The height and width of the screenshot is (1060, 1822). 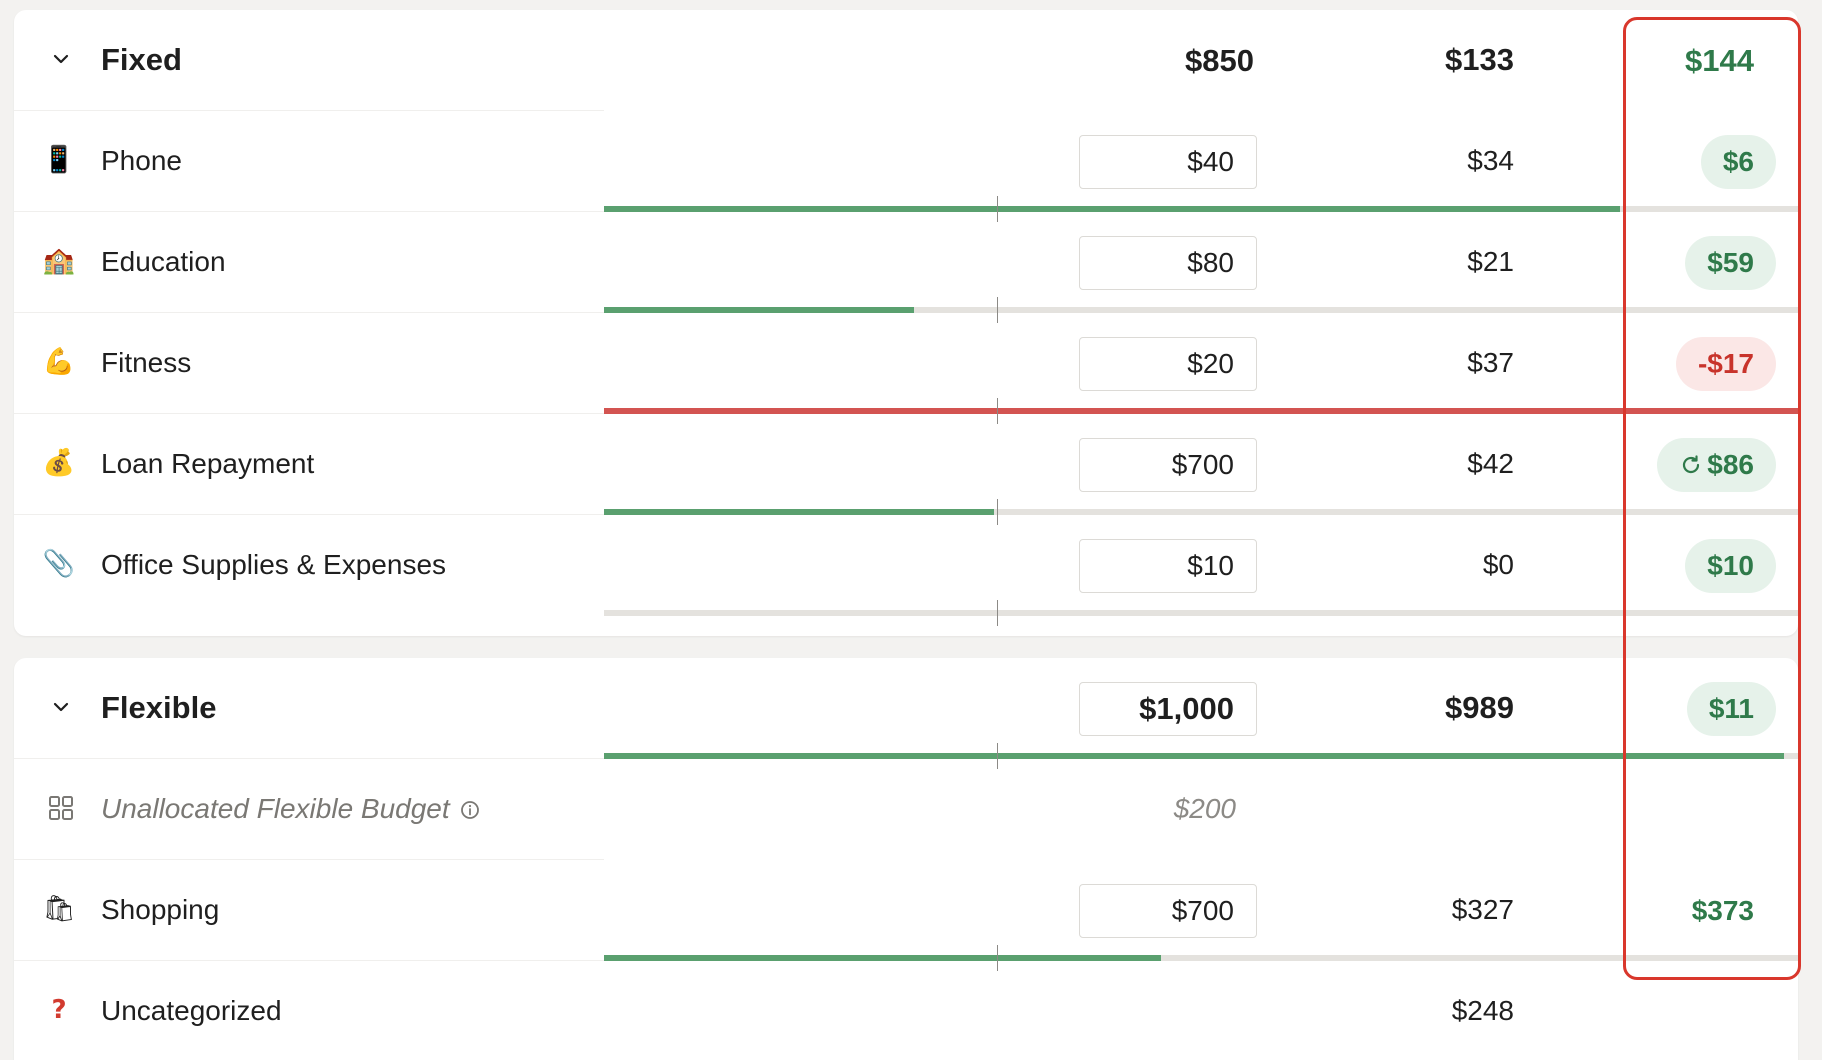 What do you see at coordinates (1482, 1010) in the screenshot?
I see `actual-amount: $248` at bounding box center [1482, 1010].